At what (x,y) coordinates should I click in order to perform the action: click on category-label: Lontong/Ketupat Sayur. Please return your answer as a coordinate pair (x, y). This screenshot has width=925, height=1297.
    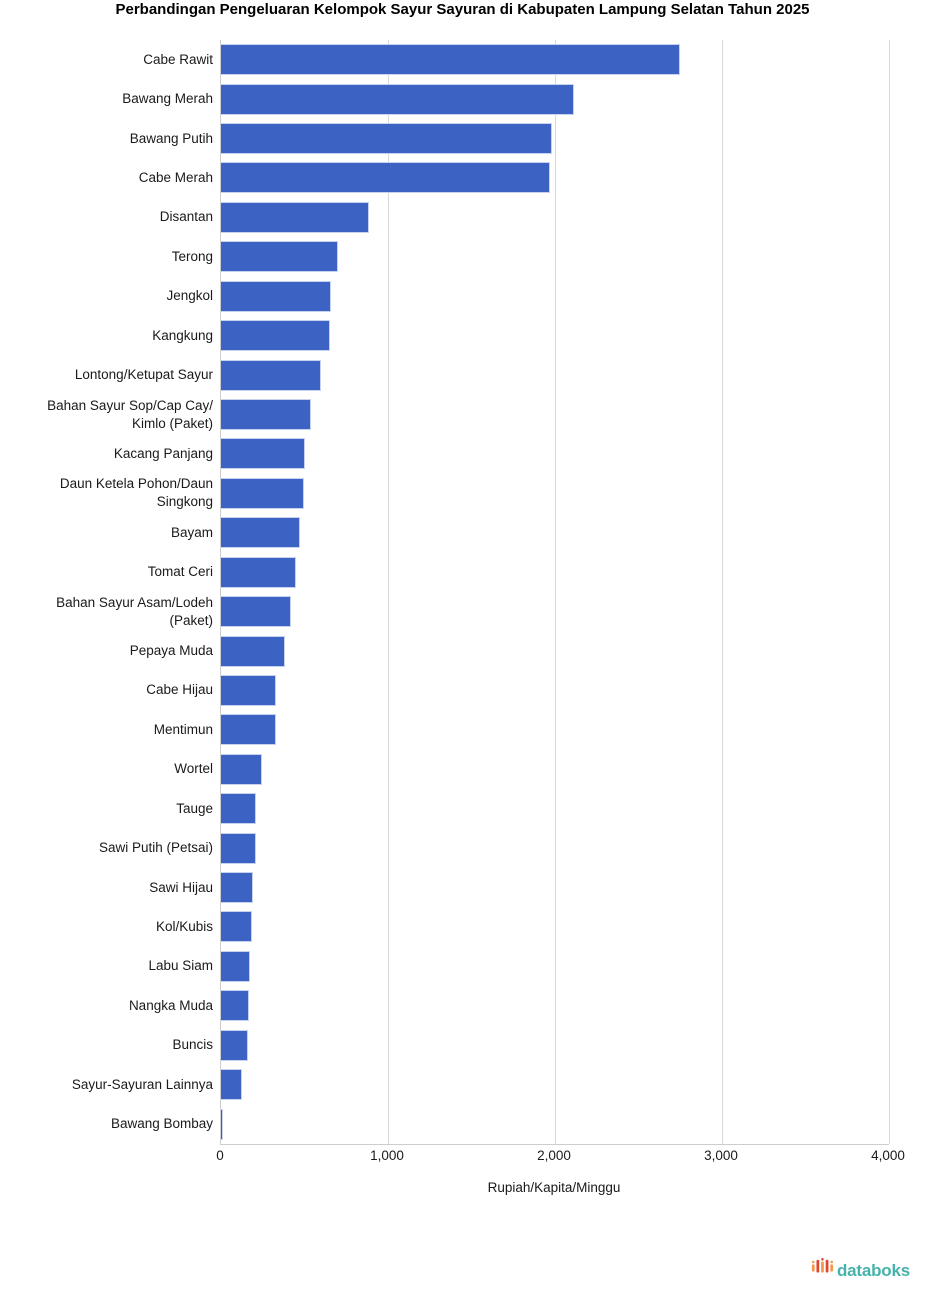
    Looking at the image, I should click on (143, 375).